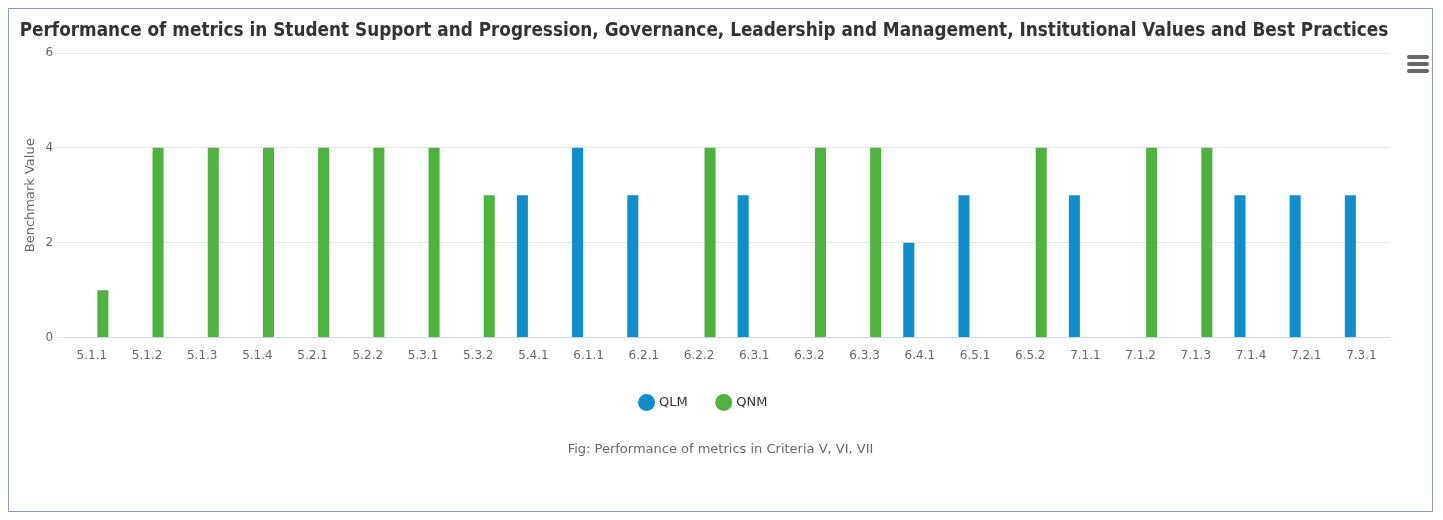  Describe the element at coordinates (1085, 354) in the screenshot. I see `x-tick-label: 7.1.1` at that location.